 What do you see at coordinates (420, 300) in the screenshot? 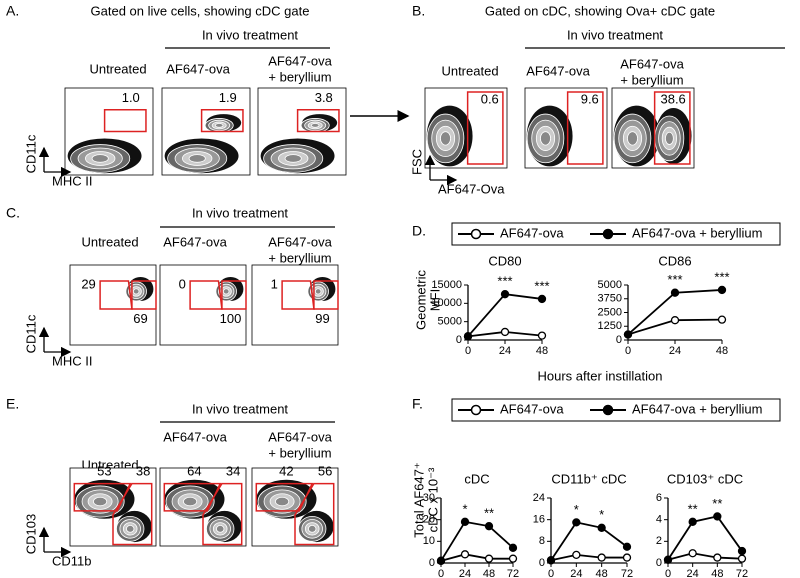
I see `y-axis-title: Geometric` at bounding box center [420, 300].